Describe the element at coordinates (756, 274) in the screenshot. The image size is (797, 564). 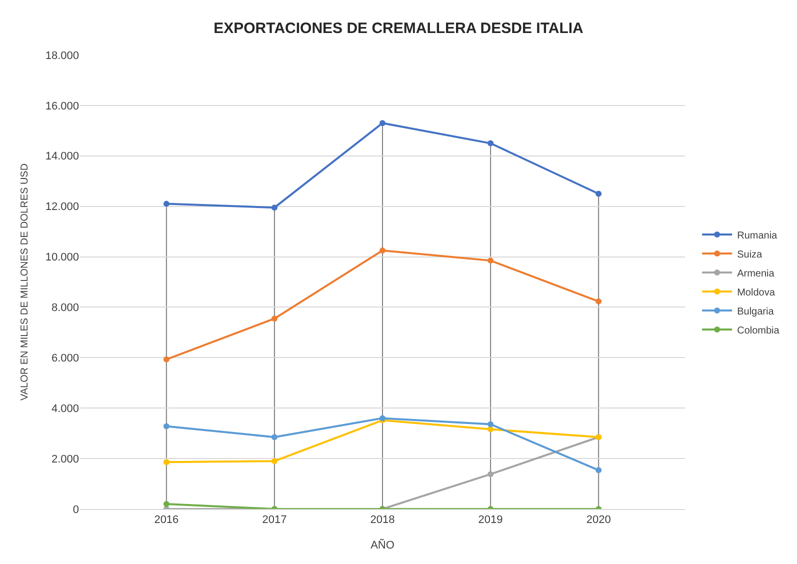
I see `legend-label: Armenia` at that location.